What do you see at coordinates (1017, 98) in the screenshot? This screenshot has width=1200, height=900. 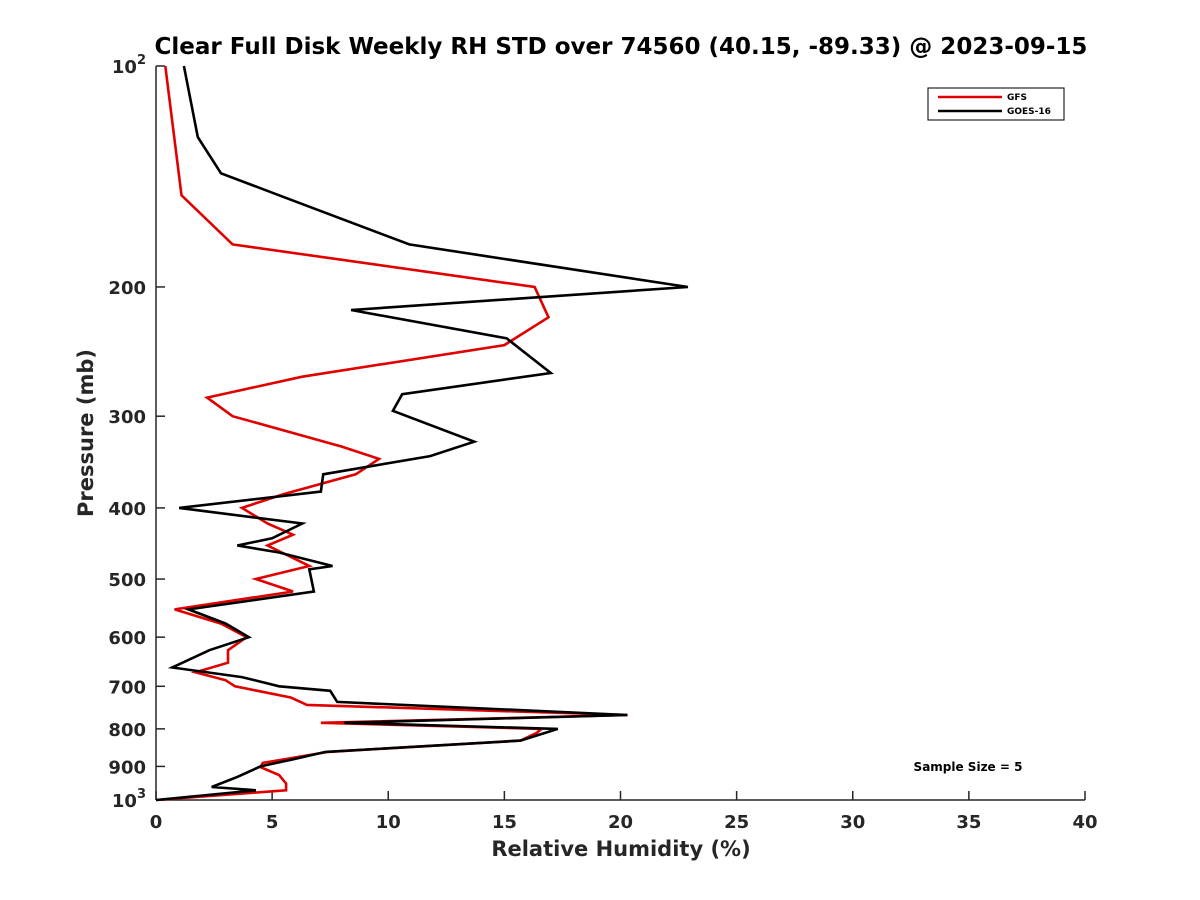 I see `legend-label-gfs: GFS` at bounding box center [1017, 98].